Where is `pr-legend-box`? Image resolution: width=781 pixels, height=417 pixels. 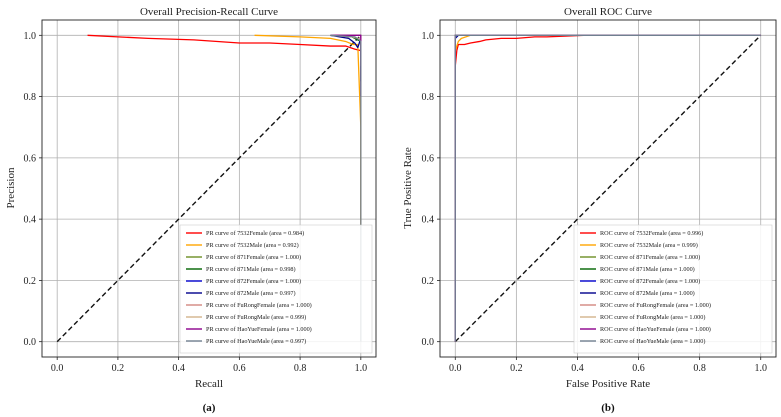 pr-legend-box is located at coordinates (276, 289).